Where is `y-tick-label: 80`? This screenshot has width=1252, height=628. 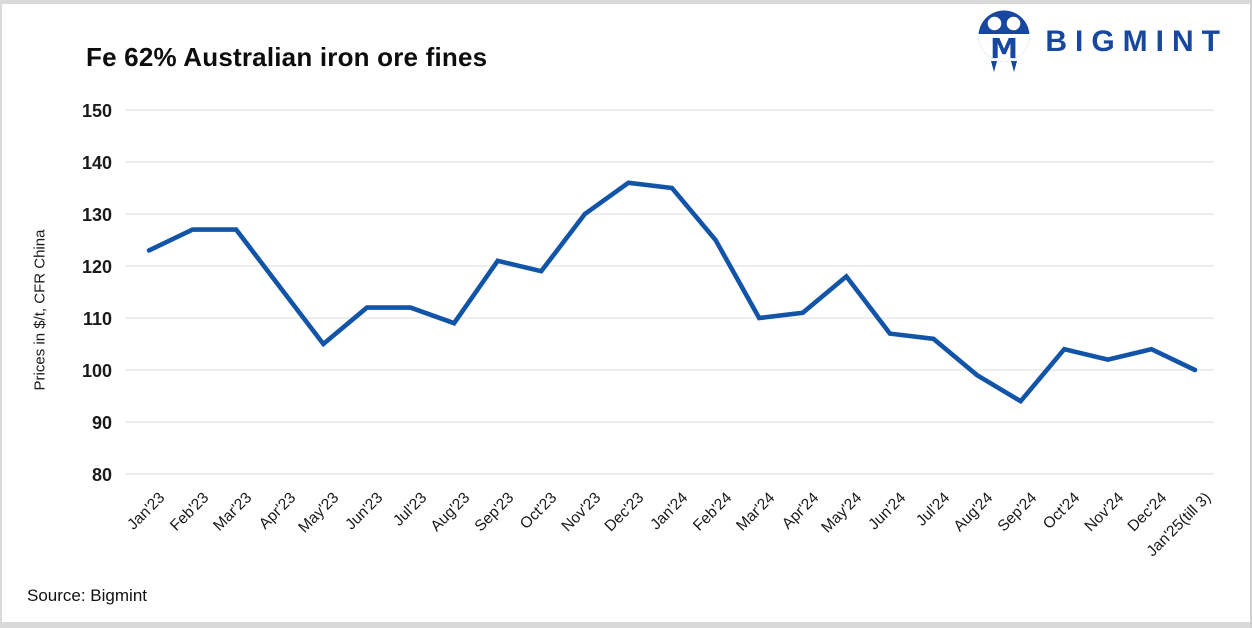 y-tick-label: 80 is located at coordinates (101, 475).